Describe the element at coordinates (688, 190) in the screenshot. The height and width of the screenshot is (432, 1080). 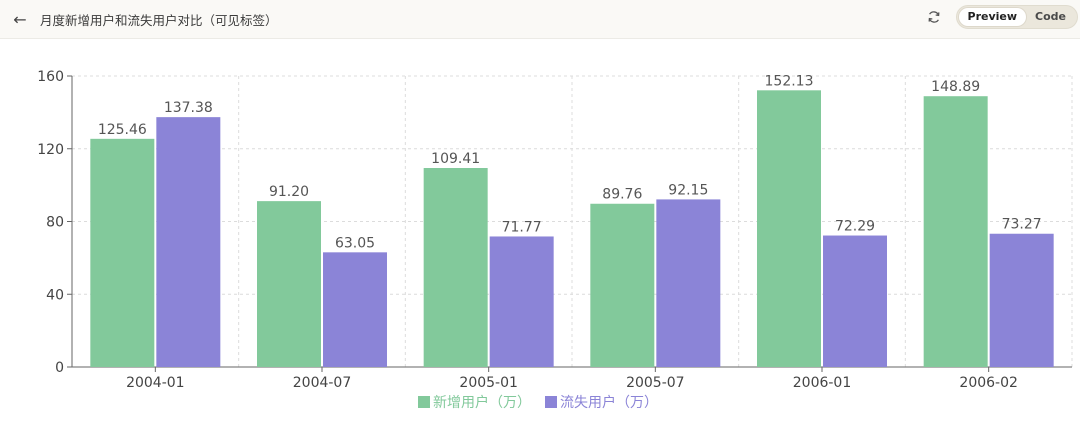
I see `data-label: 92.15` at that location.